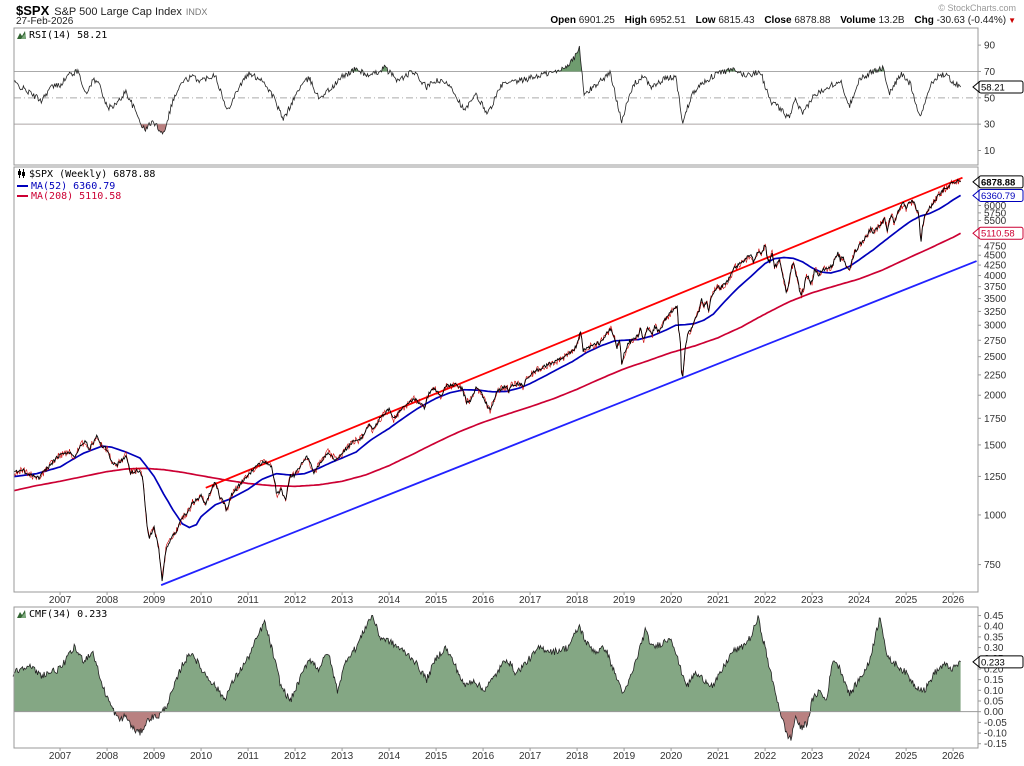 The width and height of the screenshot is (1024, 766). I want to click on svg-text: 70, so click(990, 72).